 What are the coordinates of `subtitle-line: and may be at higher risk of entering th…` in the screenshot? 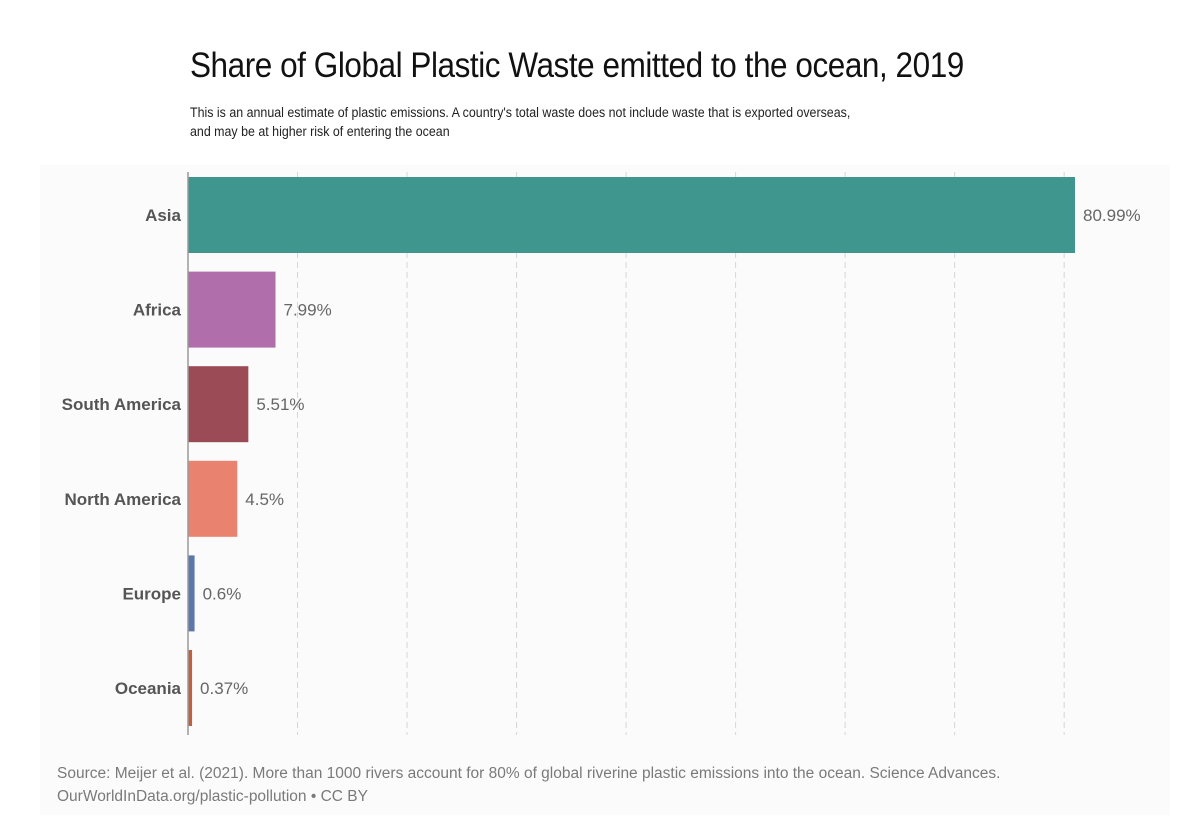 It's located at (320, 131).